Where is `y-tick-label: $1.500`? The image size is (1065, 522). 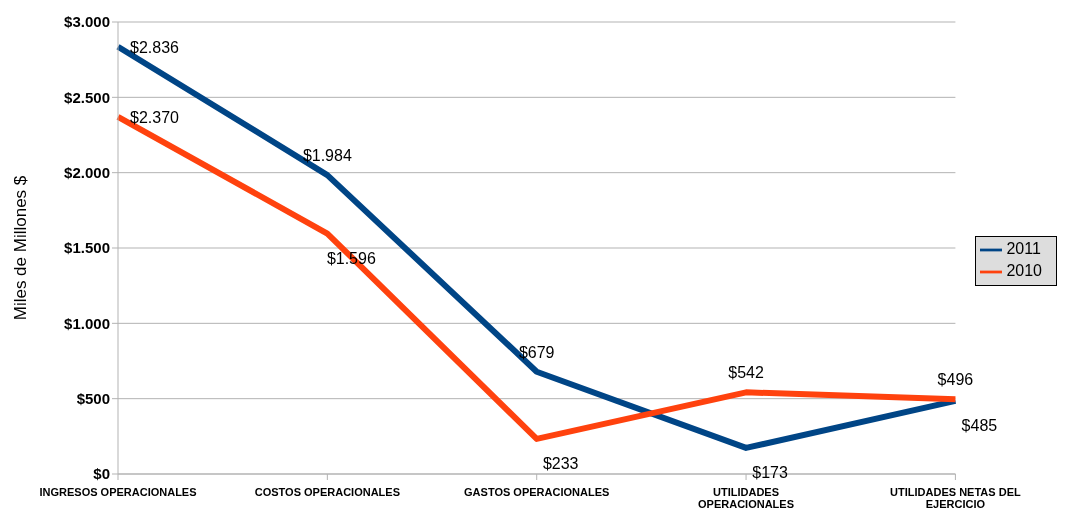
y-tick-label: $1.500 is located at coordinates (87, 248).